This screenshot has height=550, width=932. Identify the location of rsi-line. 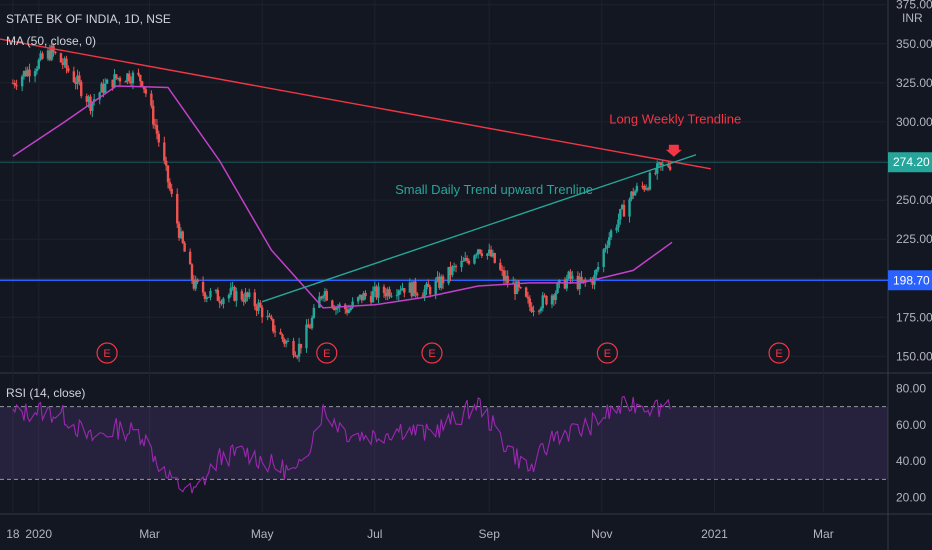
(341, 444).